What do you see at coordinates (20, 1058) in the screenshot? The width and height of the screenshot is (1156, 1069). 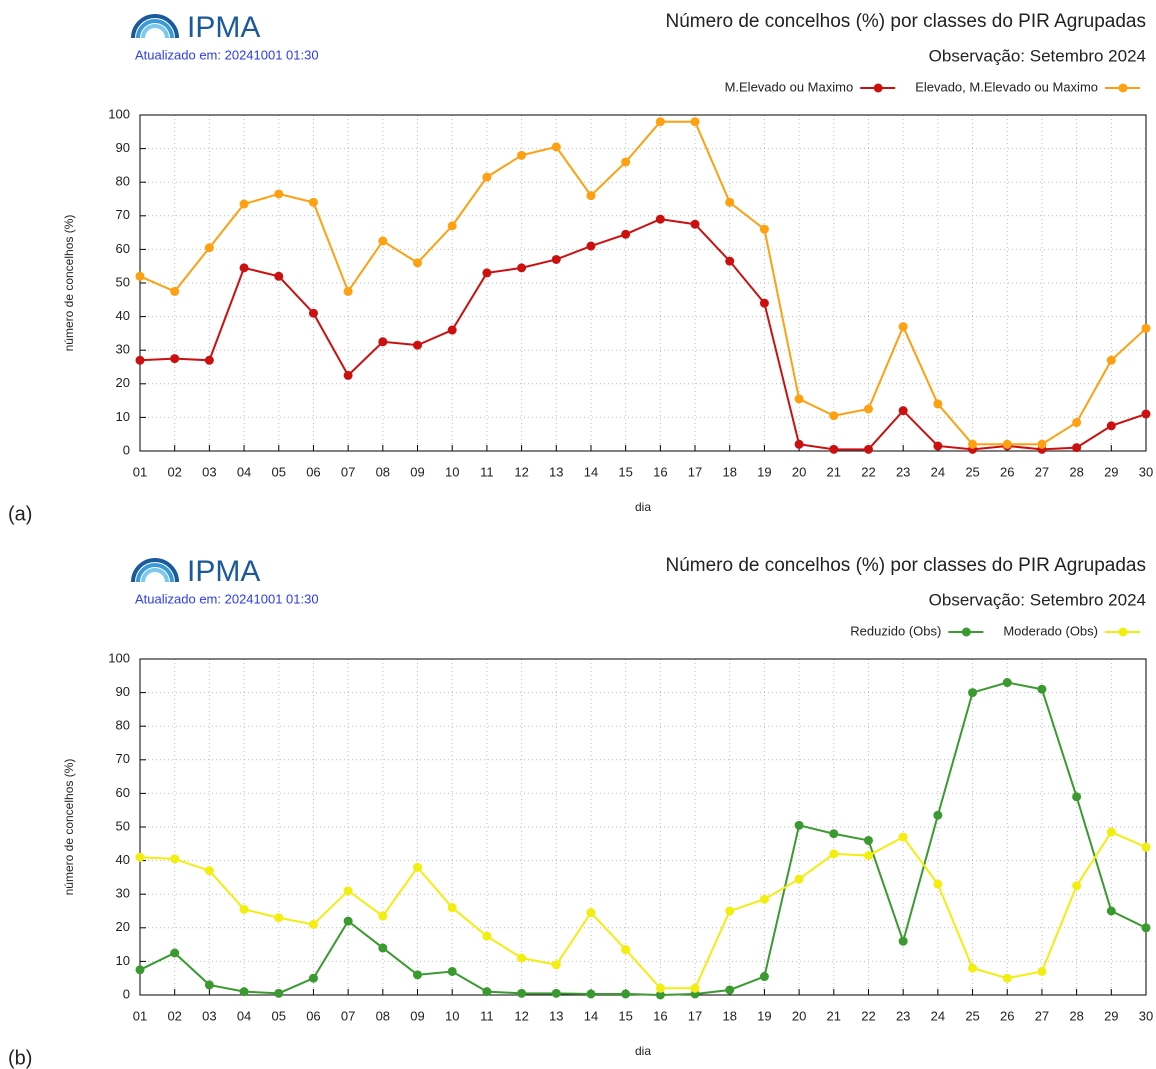 I see `panel-label: (b)` at bounding box center [20, 1058].